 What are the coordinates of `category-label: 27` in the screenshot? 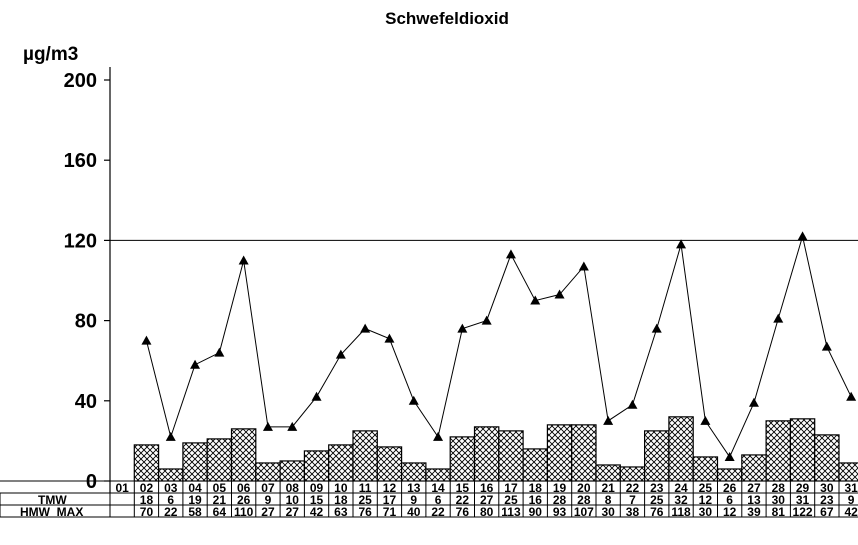 It's located at (754, 488).